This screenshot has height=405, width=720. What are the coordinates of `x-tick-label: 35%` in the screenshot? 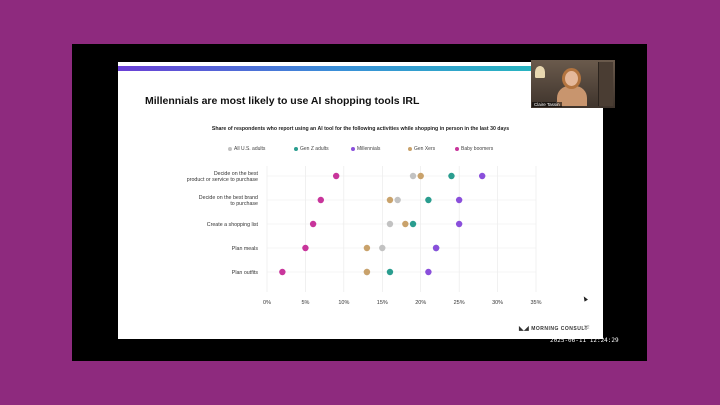 It's located at (535, 303).